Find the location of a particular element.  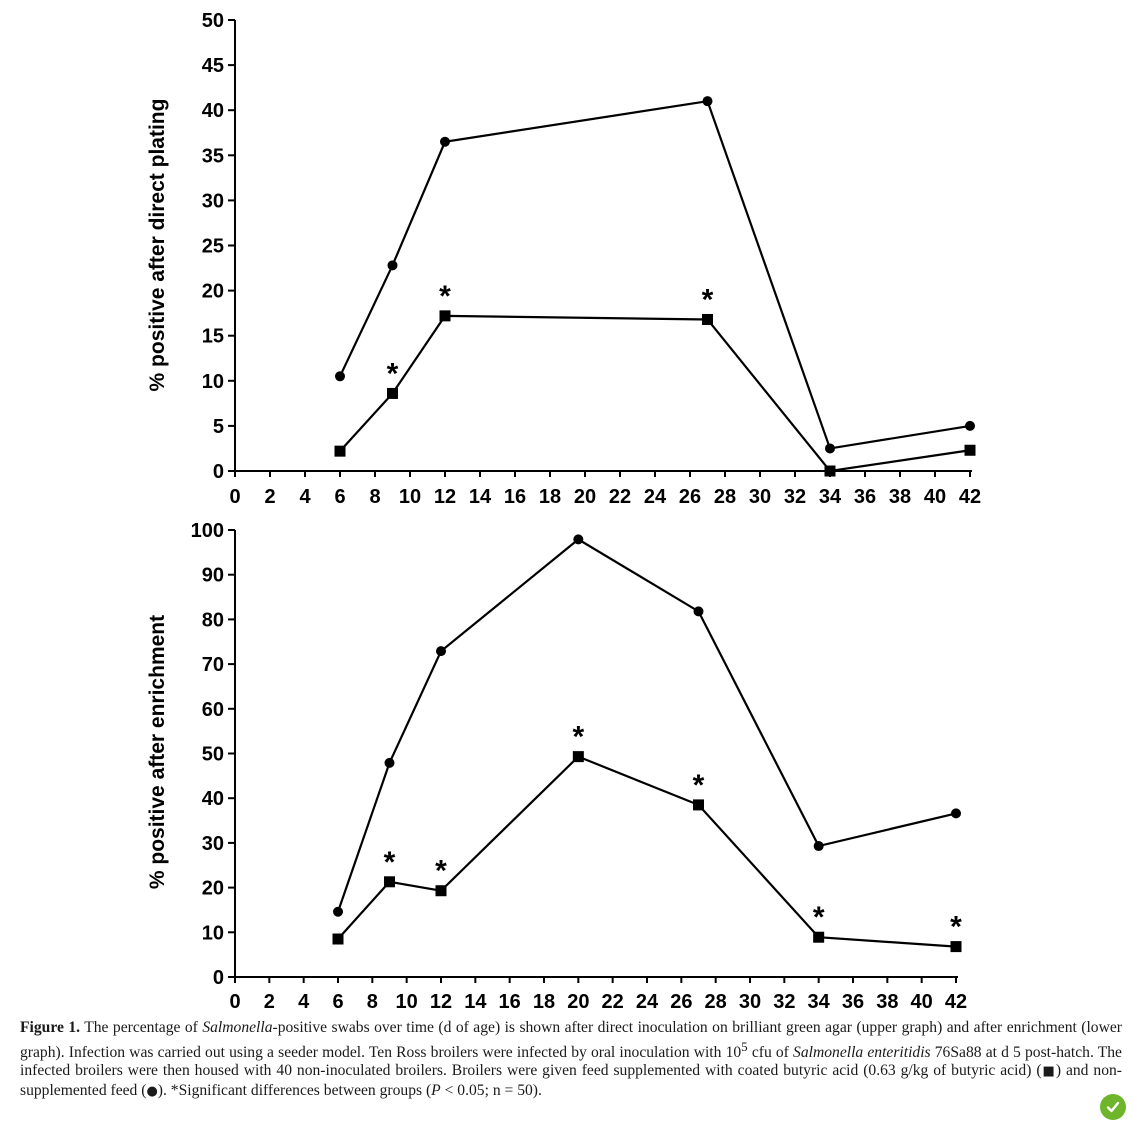

x-tick-label: 26 is located at coordinates (681, 1002).